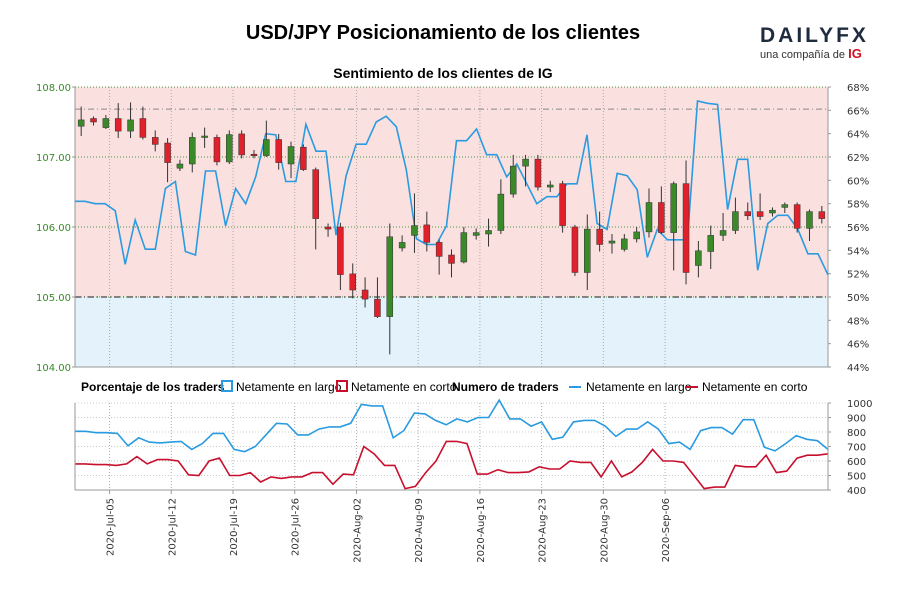  What do you see at coordinates (858, 228) in the screenshot?
I see `pct-tick-label: 56%` at bounding box center [858, 228].